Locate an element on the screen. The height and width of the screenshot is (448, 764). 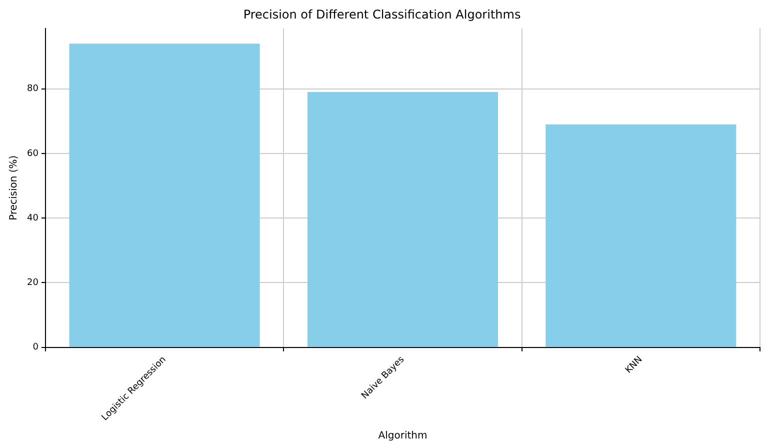
y-tick-label: 60 is located at coordinates (33, 153).